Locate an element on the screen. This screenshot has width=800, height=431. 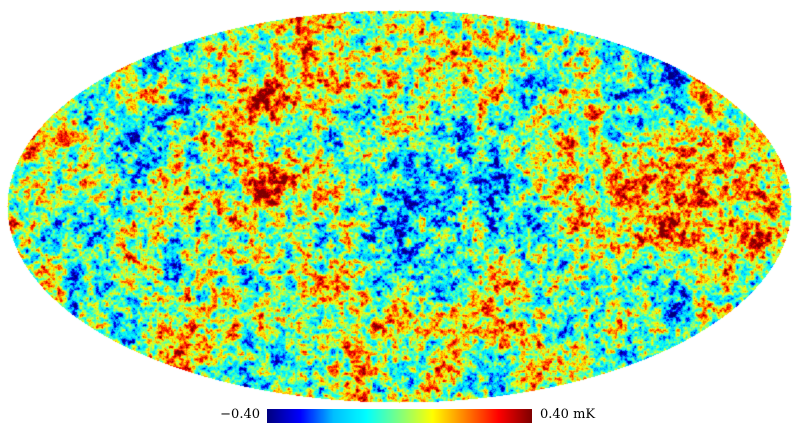
colorbar-gradient is located at coordinates (399, 416).